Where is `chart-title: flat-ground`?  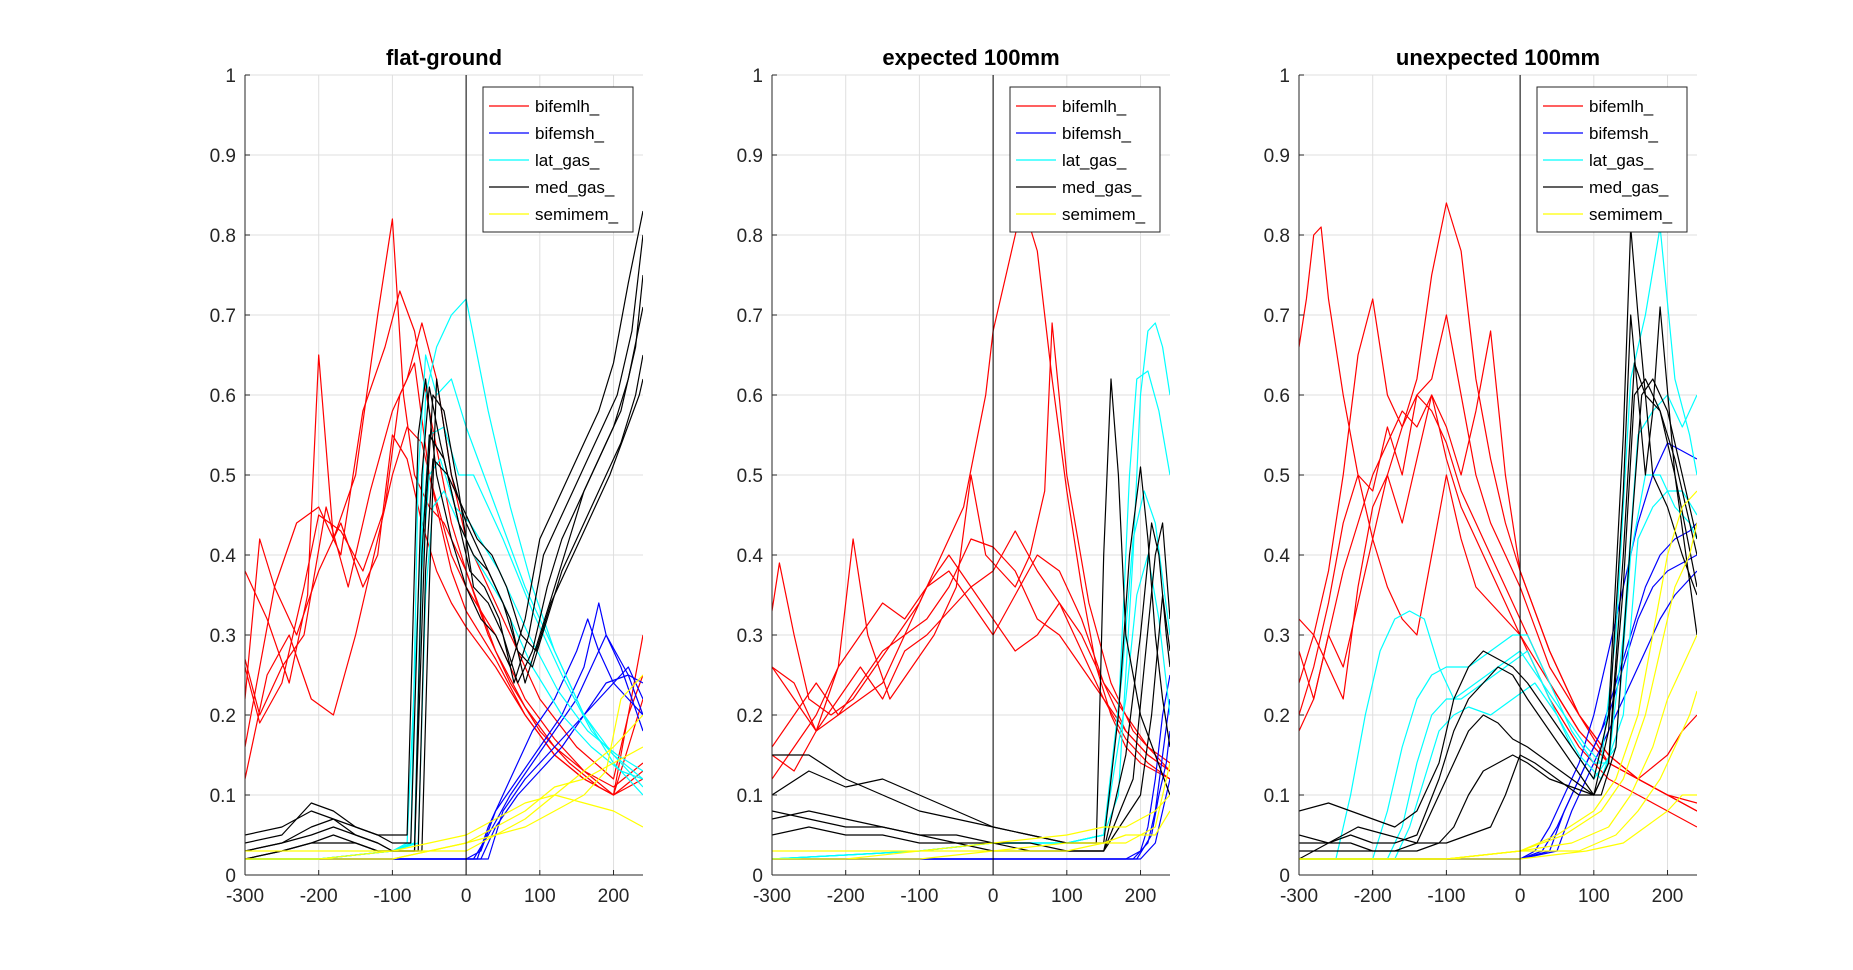
chart-title: flat-ground is located at coordinates (444, 57).